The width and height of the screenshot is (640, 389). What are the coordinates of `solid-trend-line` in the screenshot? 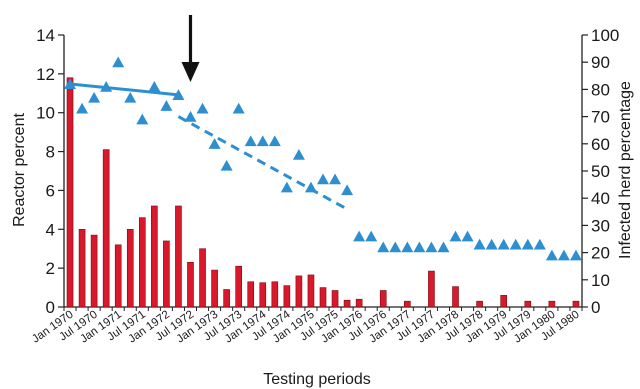 It's located at (124, 89).